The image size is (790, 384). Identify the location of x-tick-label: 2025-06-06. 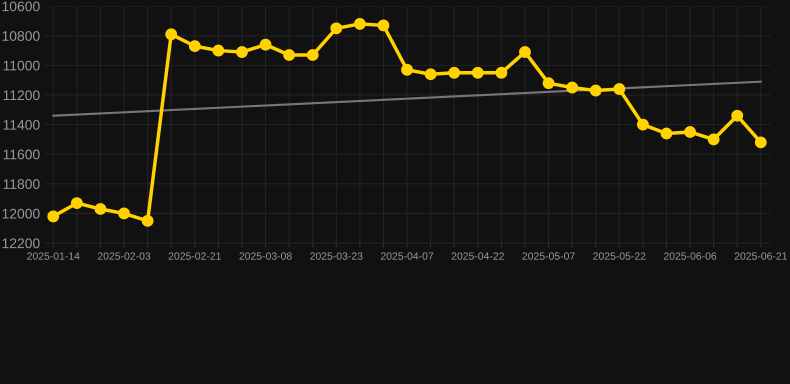
(690, 256).